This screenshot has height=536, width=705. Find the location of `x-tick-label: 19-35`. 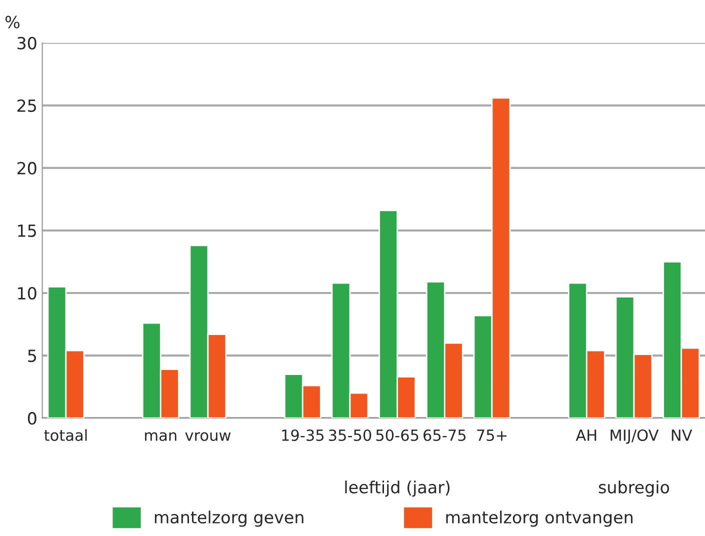

x-tick-label: 19-35 is located at coordinates (303, 435).